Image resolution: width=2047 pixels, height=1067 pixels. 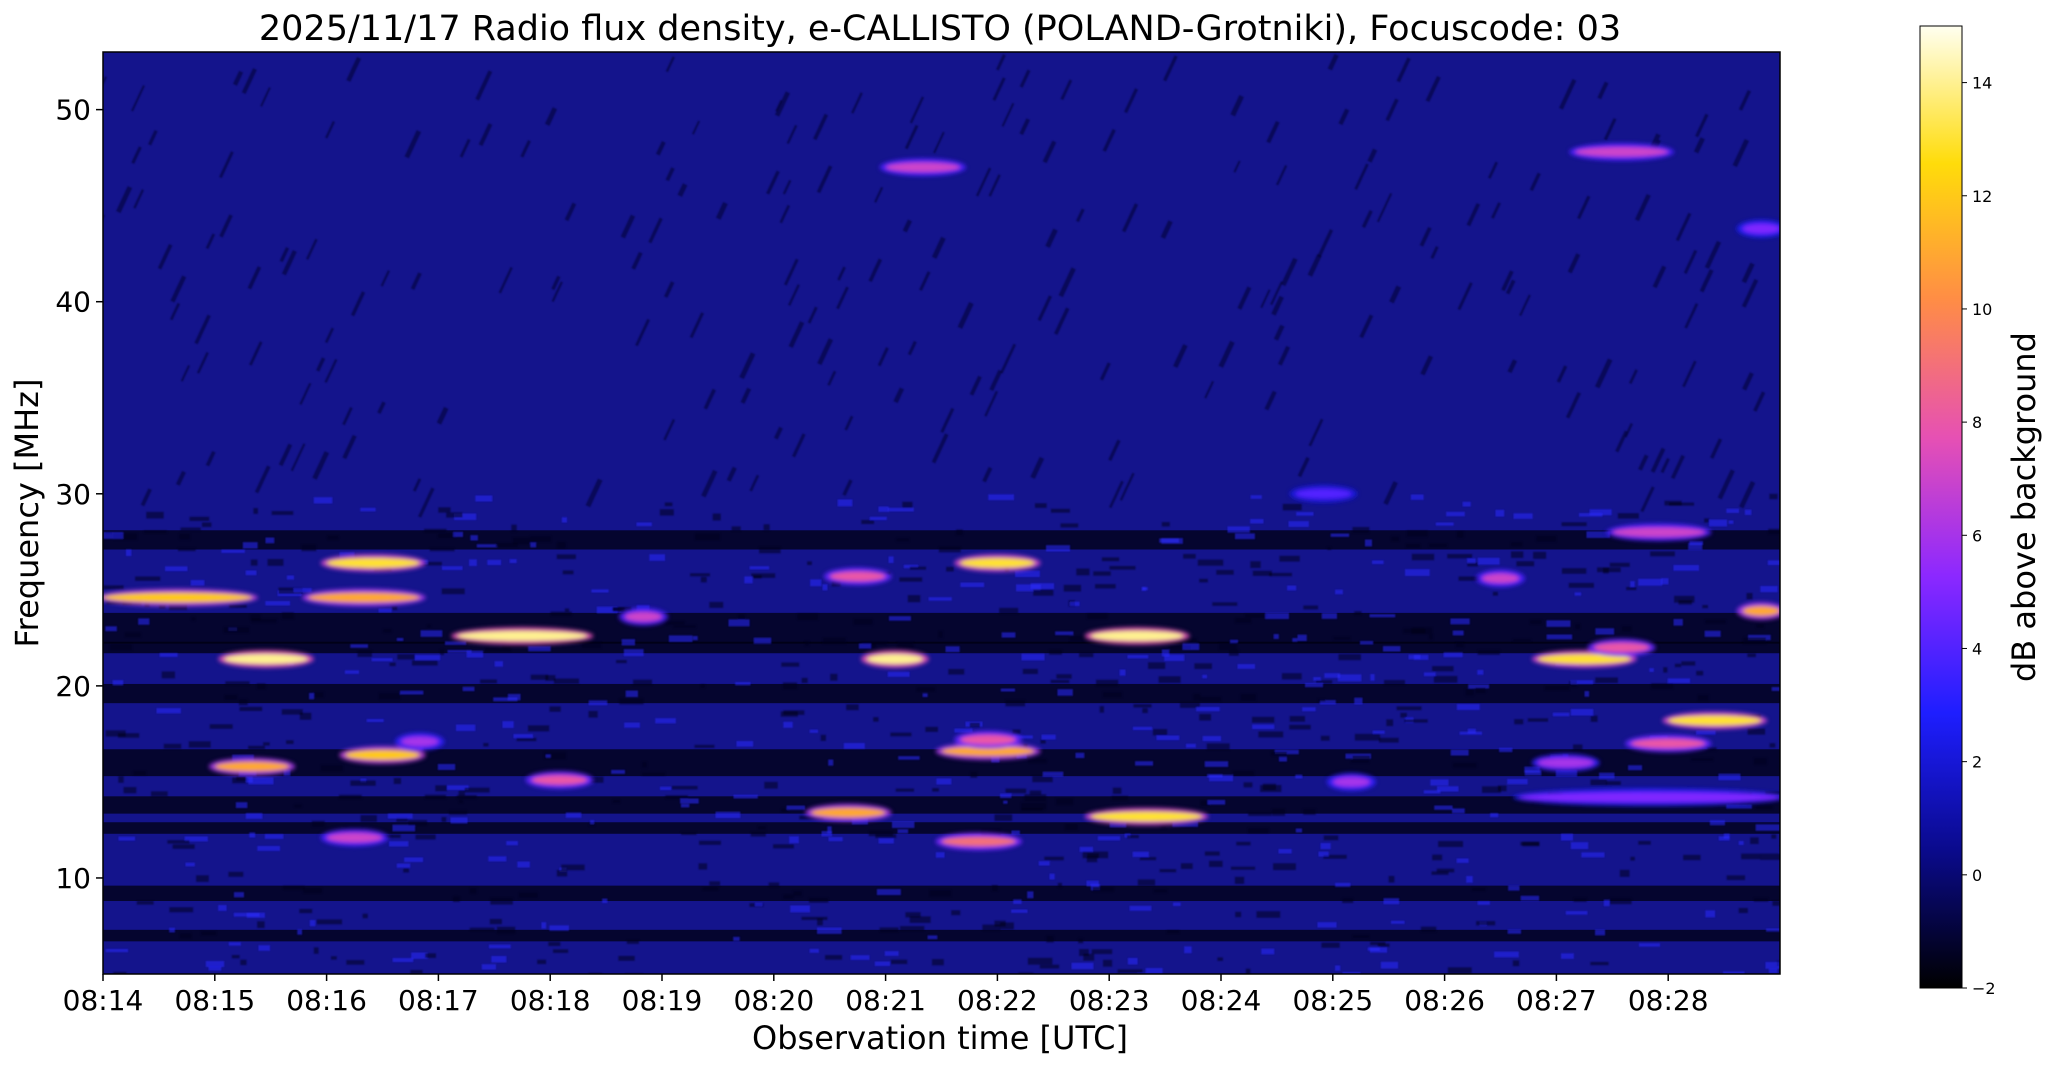 What do you see at coordinates (941, 805) in the screenshot?
I see `dark-band` at bounding box center [941, 805].